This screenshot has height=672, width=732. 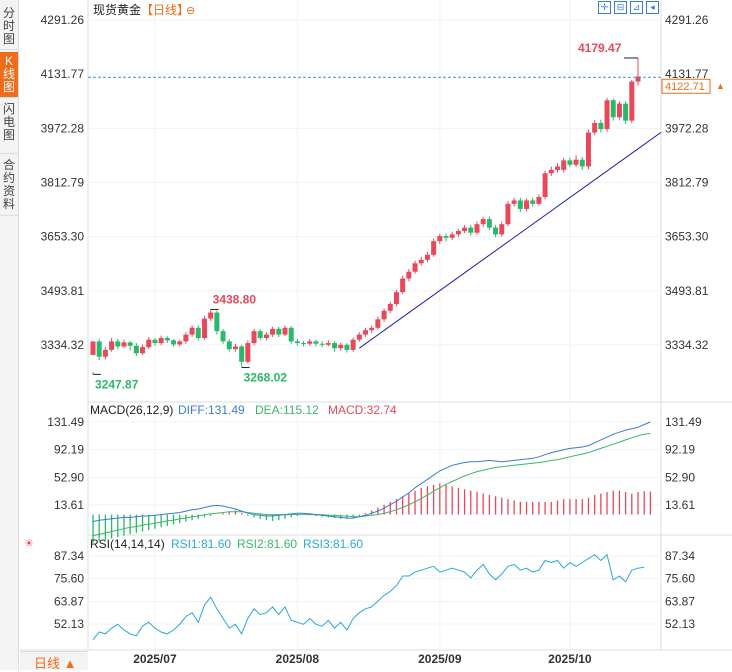 What do you see at coordinates (55, 663) in the screenshot?
I see `period-button: 日线 ▲` at bounding box center [55, 663].